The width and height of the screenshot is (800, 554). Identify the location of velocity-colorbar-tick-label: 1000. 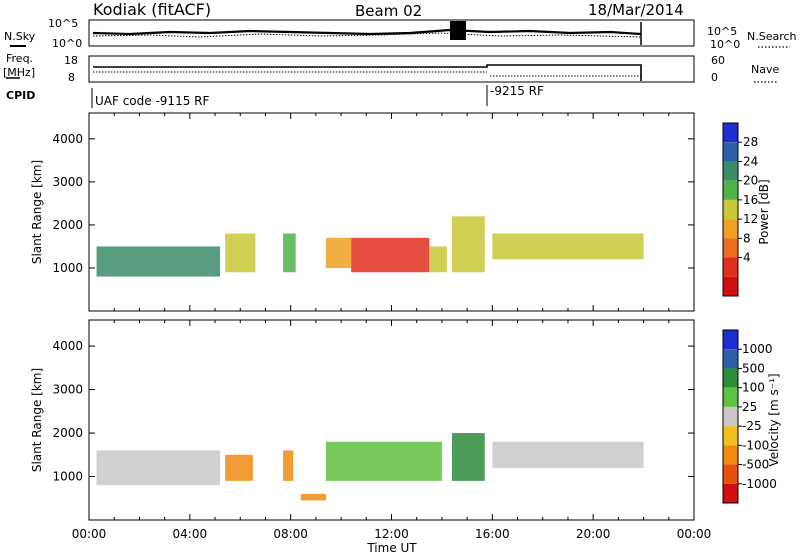
(757, 349).